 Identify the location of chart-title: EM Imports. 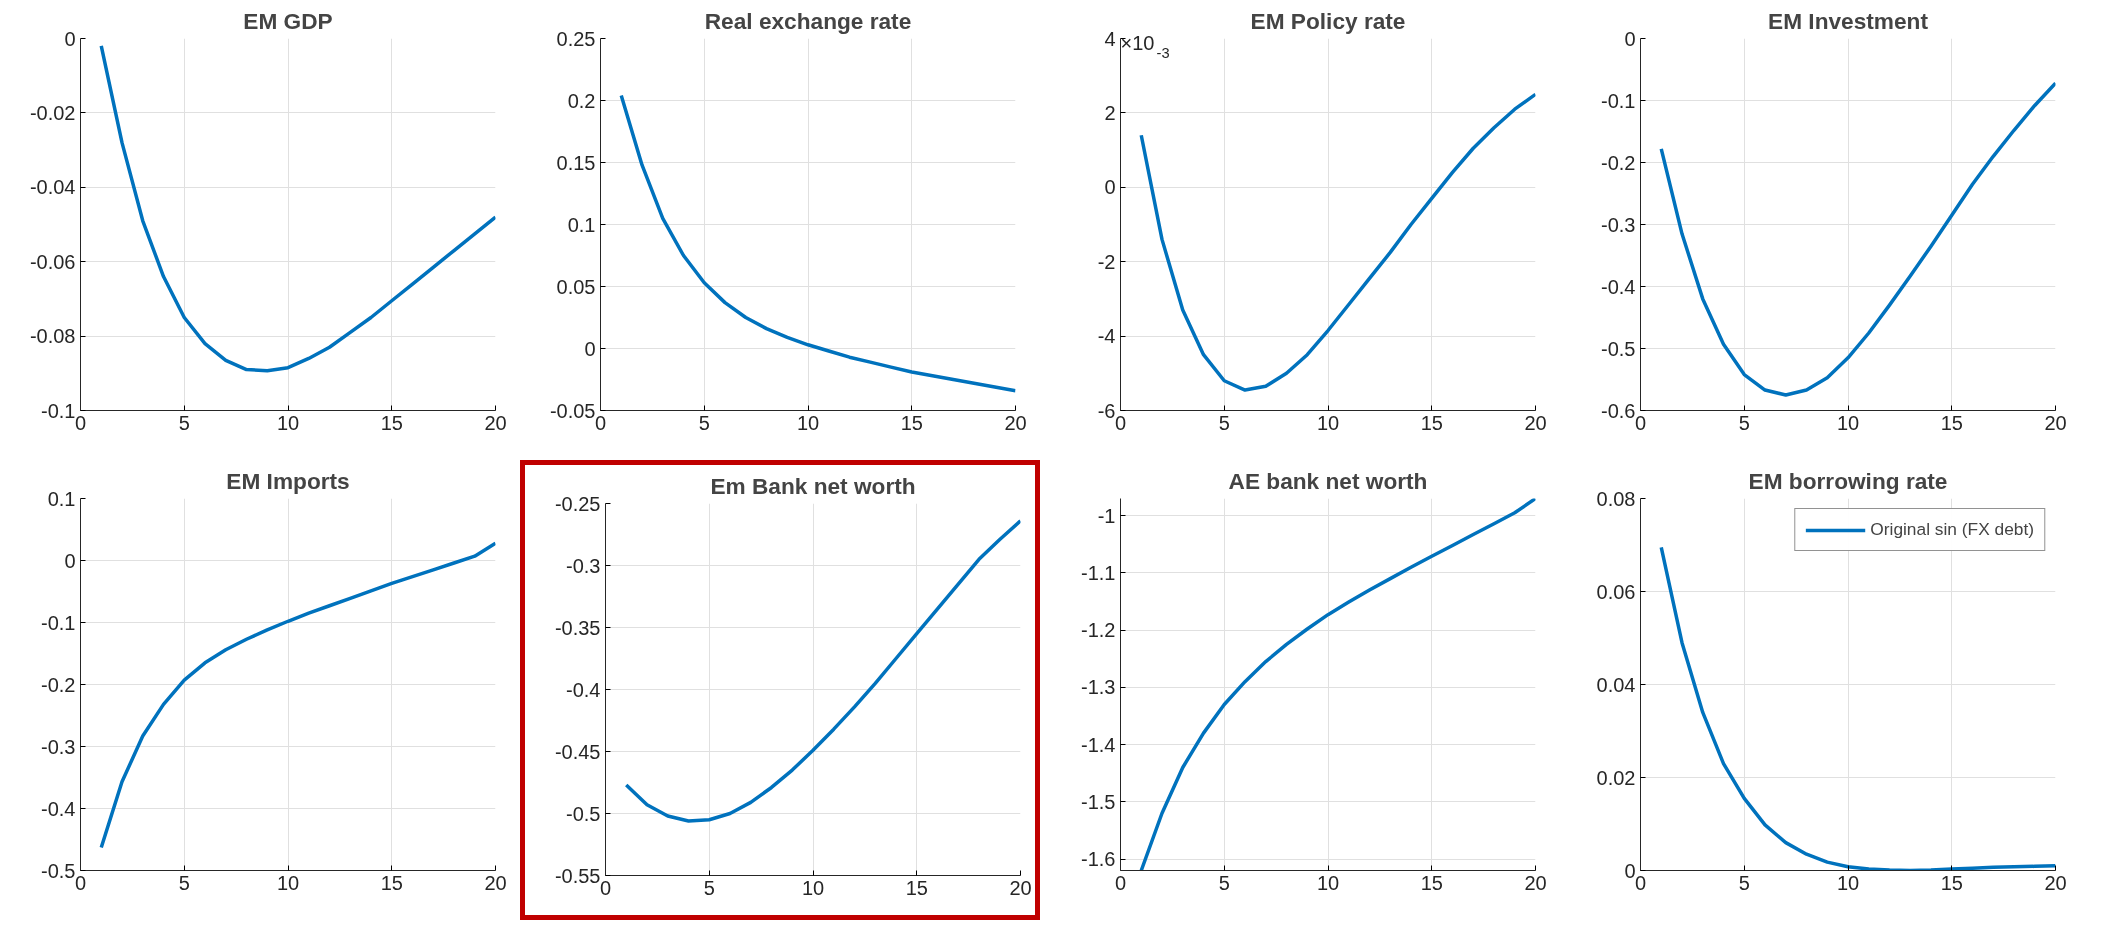
(288, 480).